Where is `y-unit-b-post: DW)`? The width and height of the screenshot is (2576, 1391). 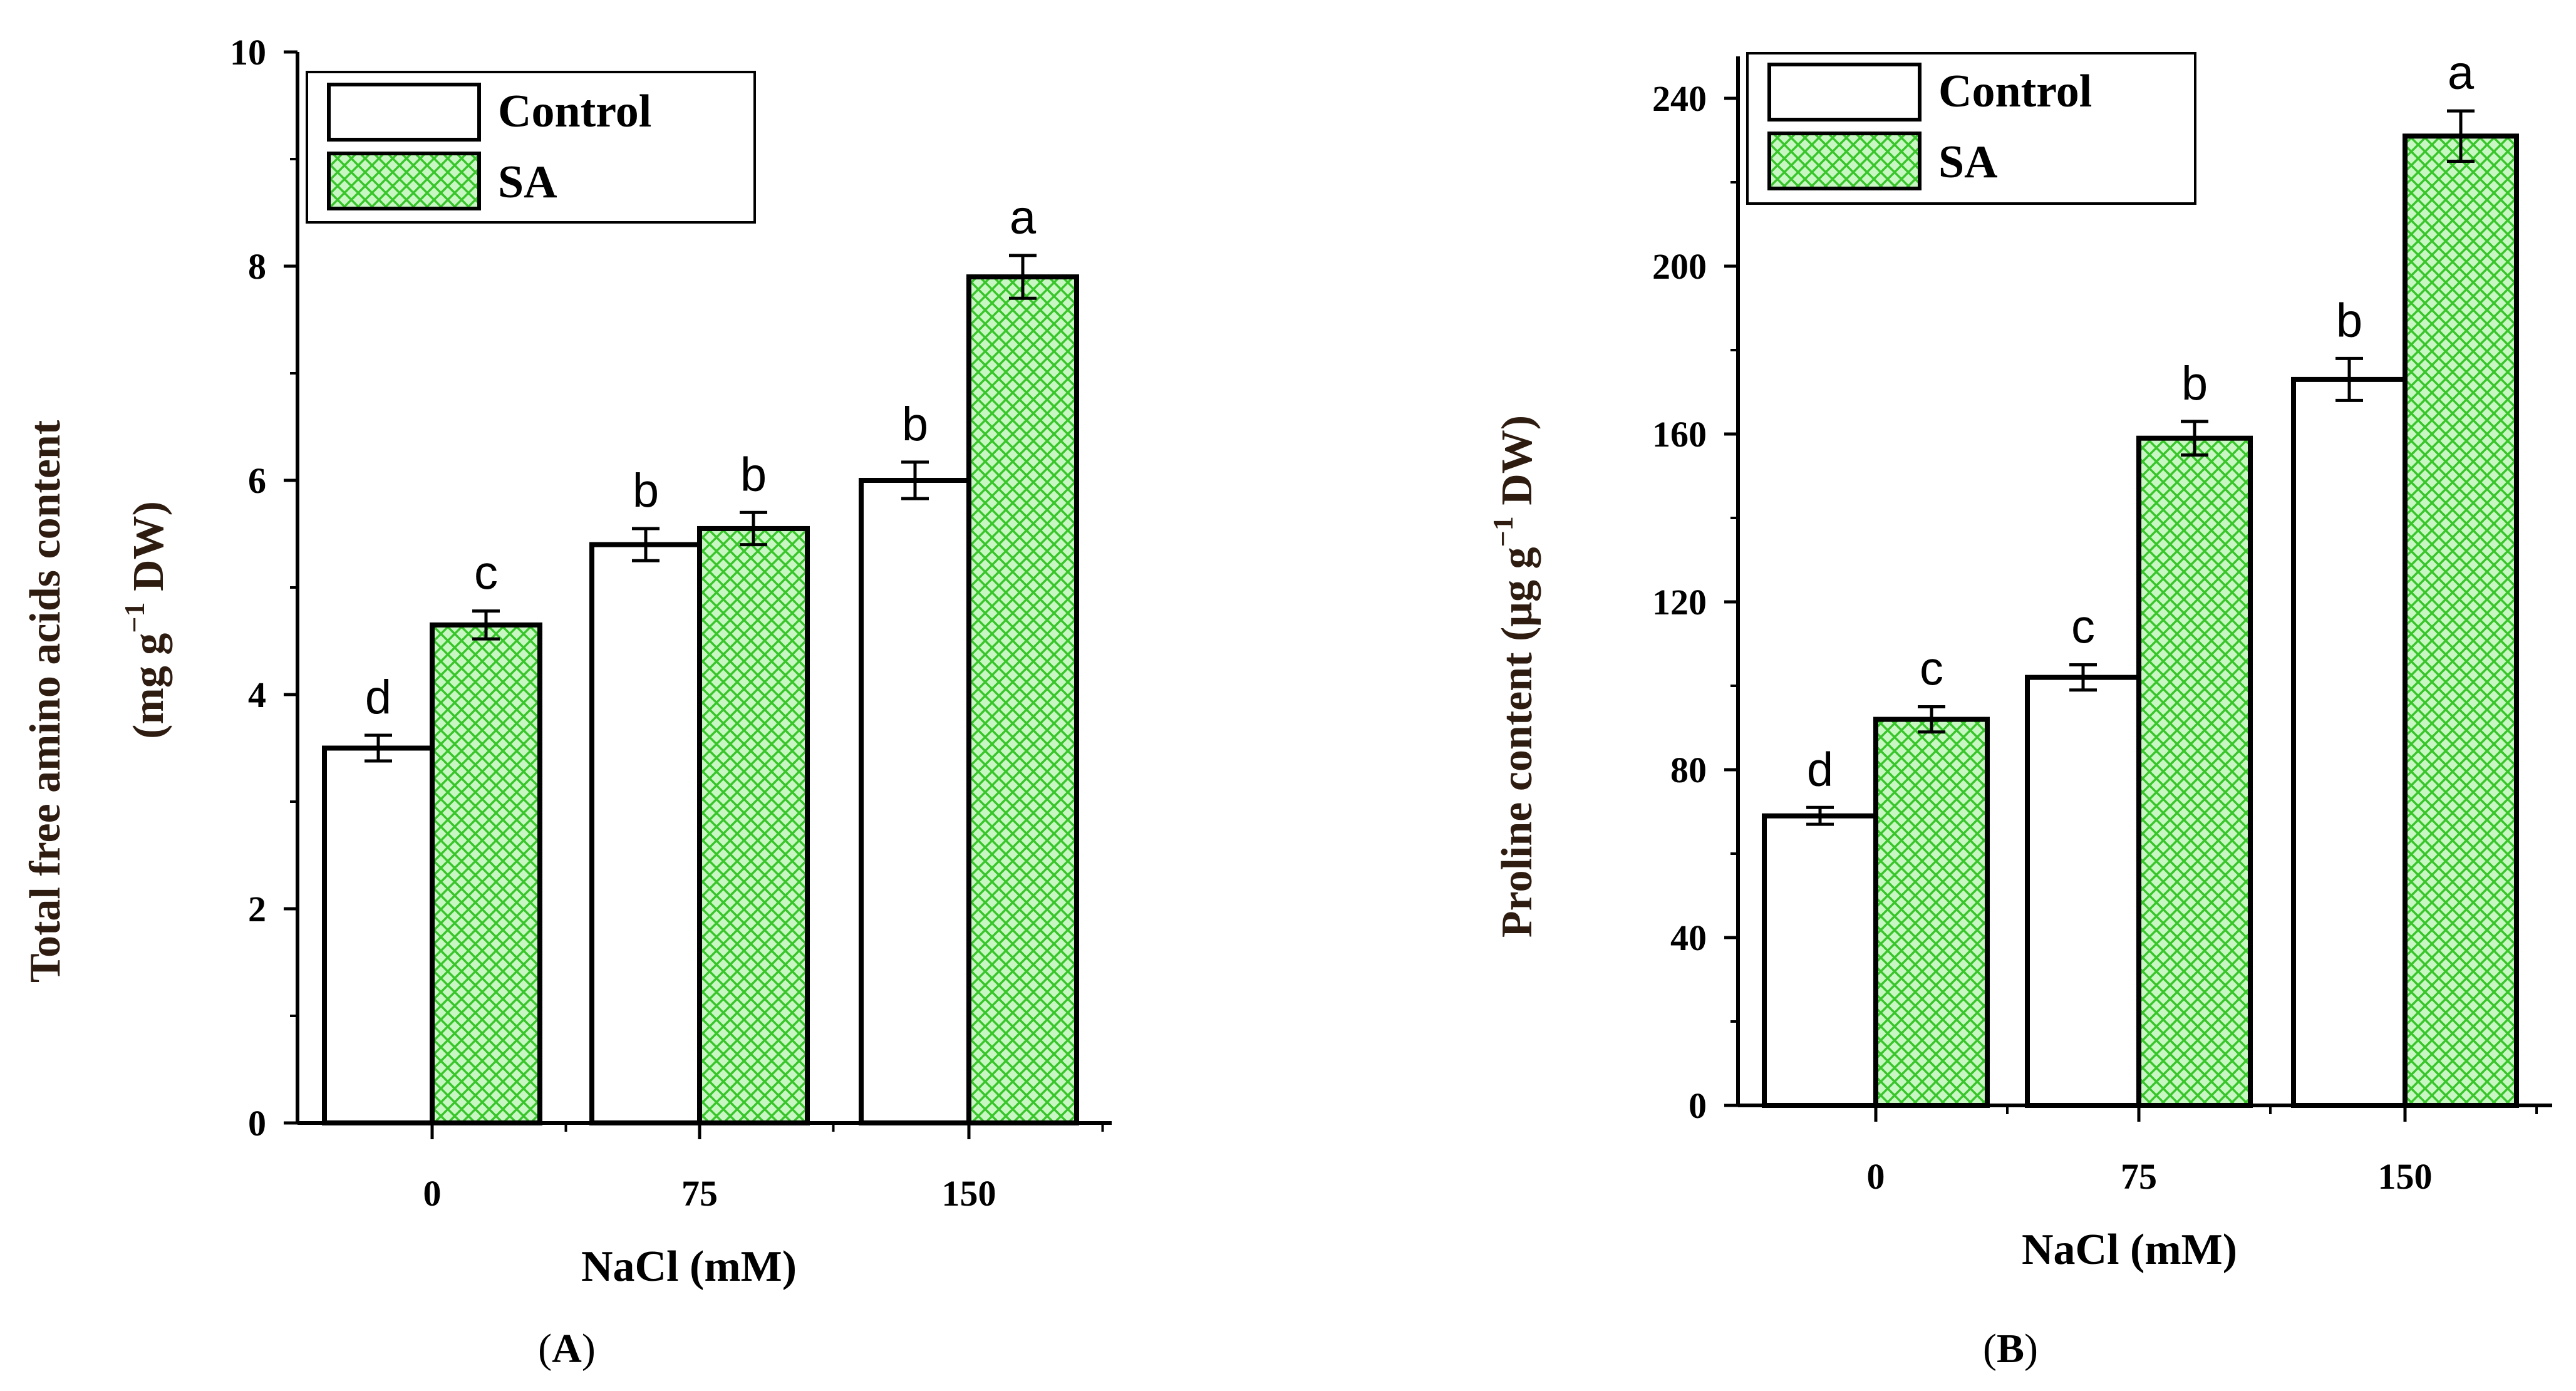
y-unit-b-post: DW) is located at coordinates (1517, 465).